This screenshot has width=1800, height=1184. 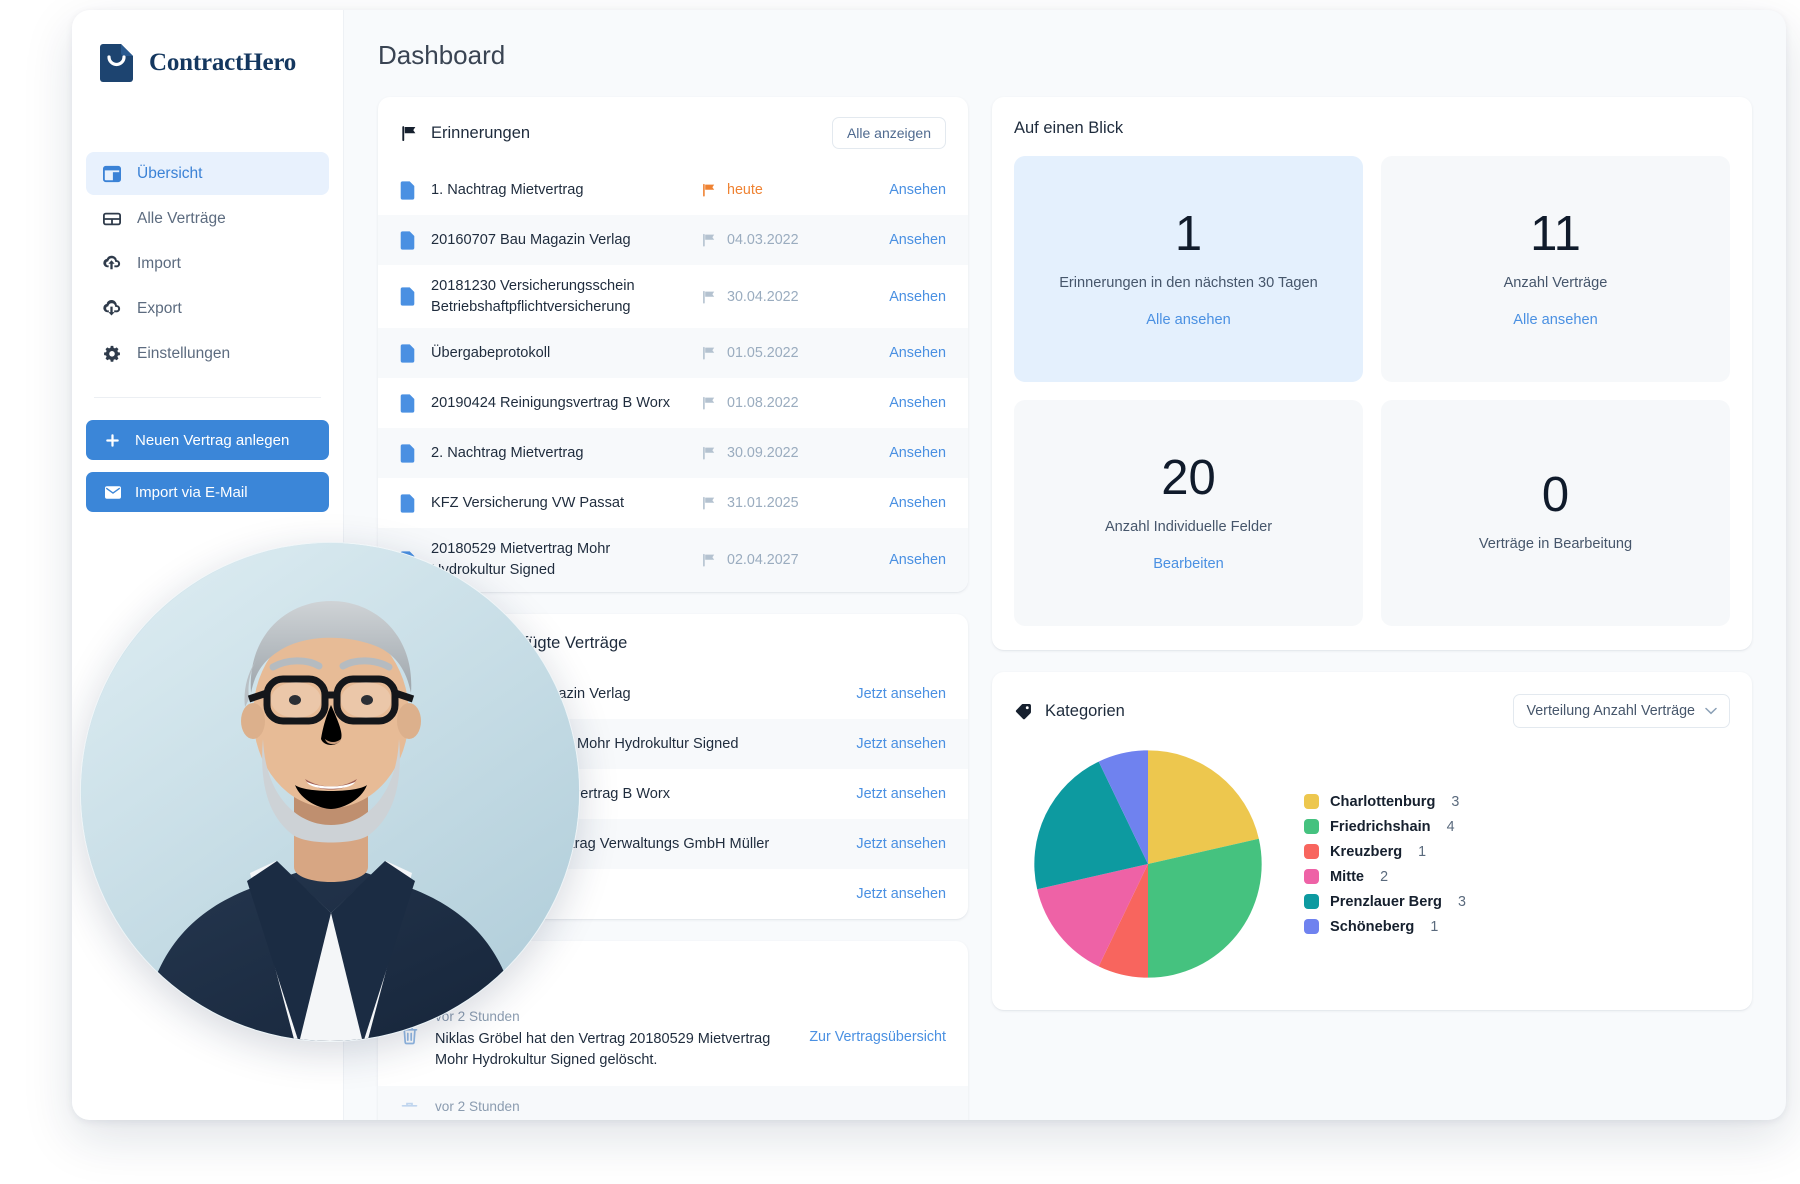 What do you see at coordinates (1188, 283) in the screenshot?
I see `stat-label: Erinnerungen in den nächsten 30 Tagen` at bounding box center [1188, 283].